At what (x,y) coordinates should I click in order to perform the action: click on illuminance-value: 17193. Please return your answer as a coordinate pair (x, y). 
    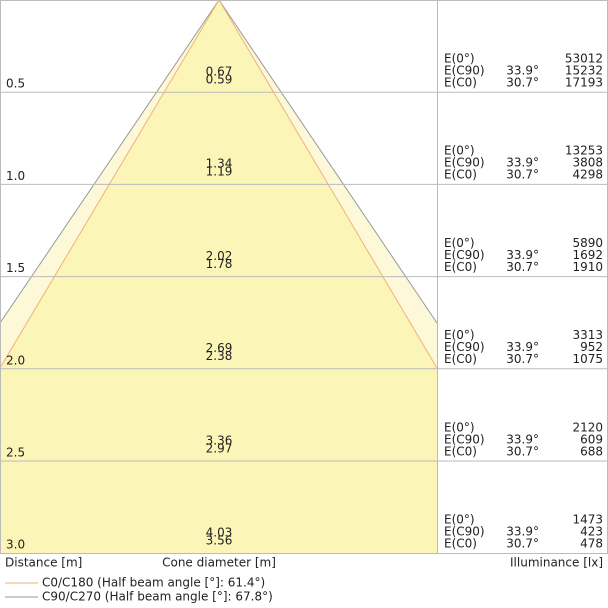
    Looking at the image, I should click on (584, 83).